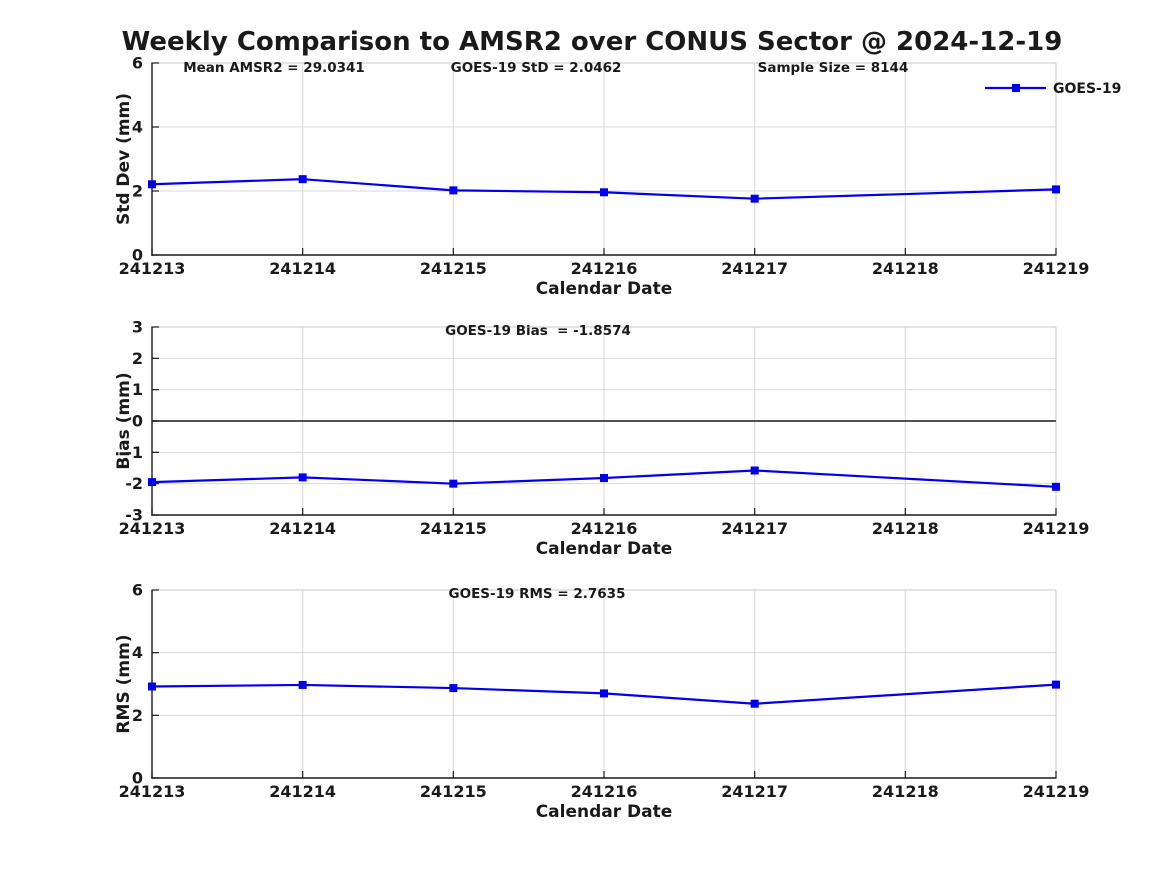  What do you see at coordinates (833, 68) in the screenshot?
I see `annotation-sample-size: Sample Size = 8144` at bounding box center [833, 68].